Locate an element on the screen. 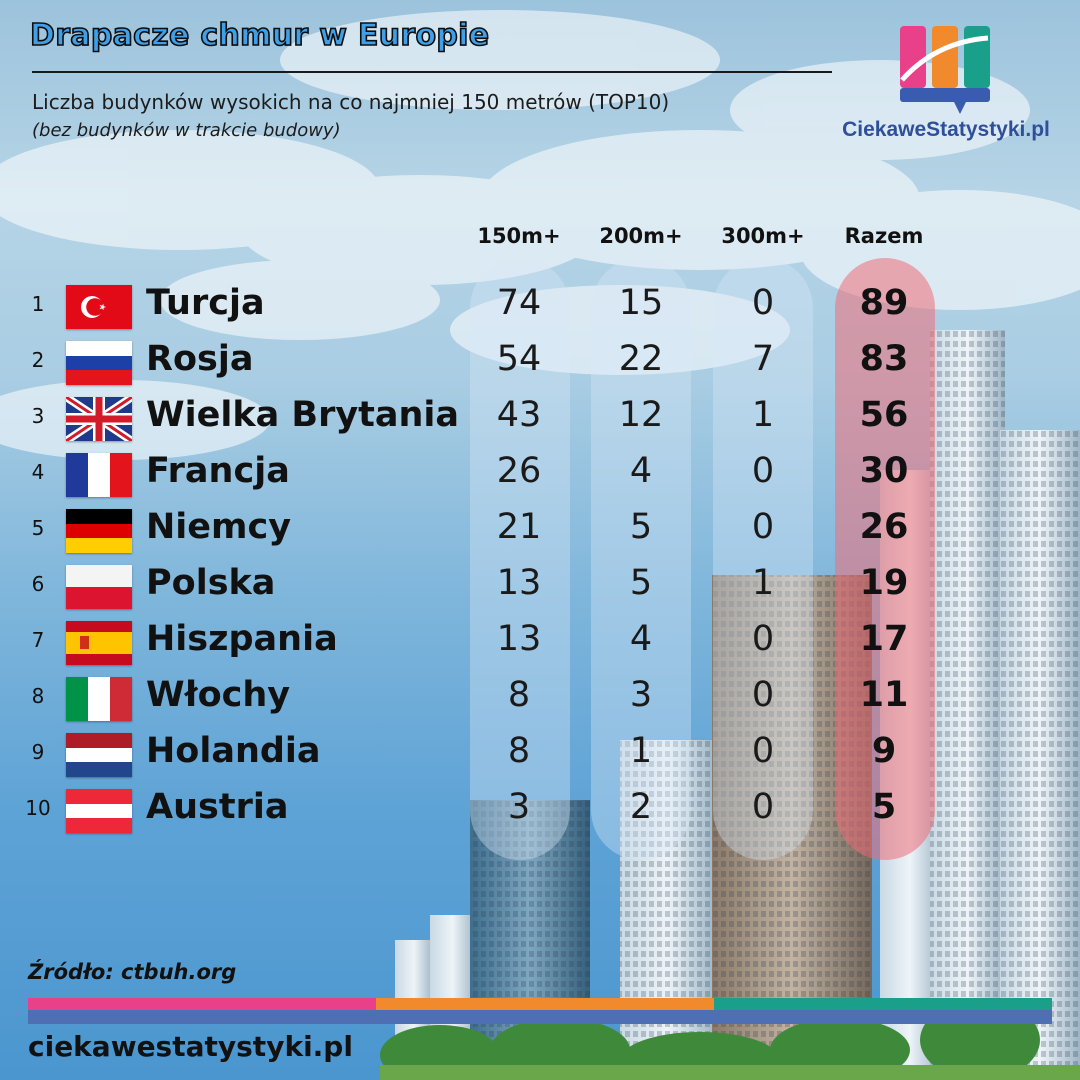 The image size is (1080, 1080). count-value: 7 is located at coordinates (763, 359).